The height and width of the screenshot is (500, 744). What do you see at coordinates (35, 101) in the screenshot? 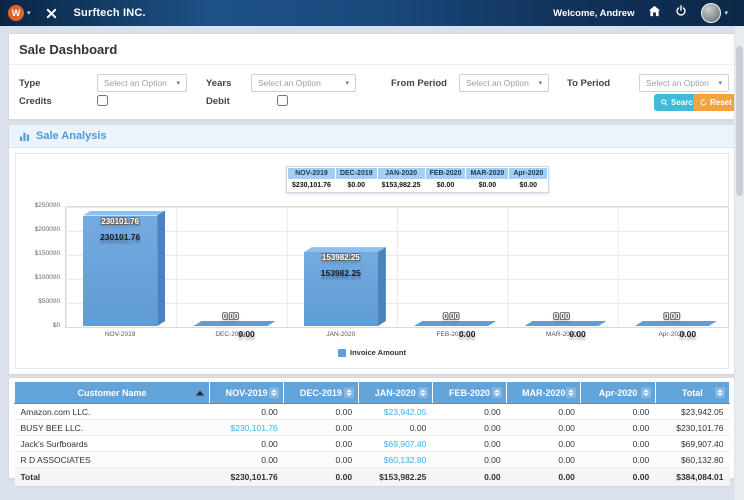
I see `credits-label: Credits` at bounding box center [35, 101].